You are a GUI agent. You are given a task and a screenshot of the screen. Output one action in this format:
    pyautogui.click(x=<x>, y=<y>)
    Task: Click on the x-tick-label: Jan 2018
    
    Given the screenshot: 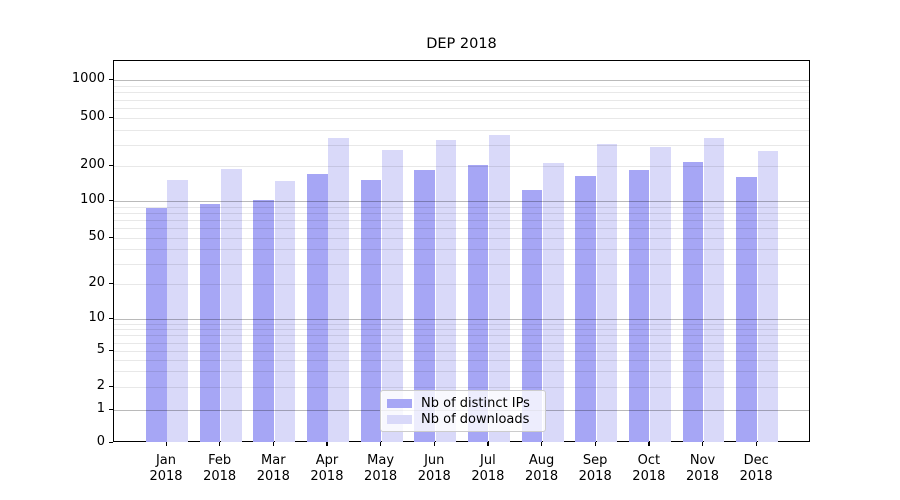 What is the action you would take?
    pyautogui.click(x=166, y=468)
    